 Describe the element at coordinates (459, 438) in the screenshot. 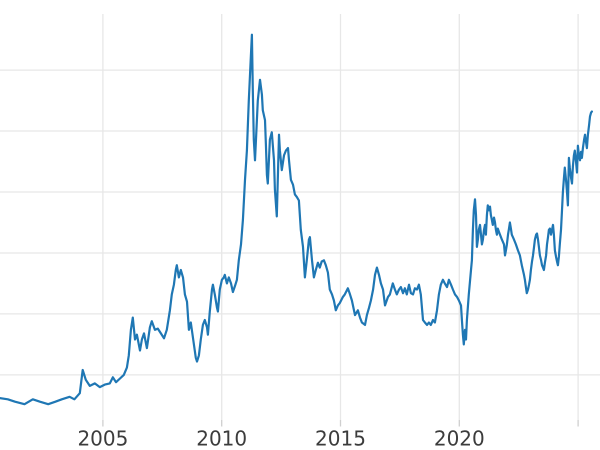

I see `x-tick-label: 2020` at that location.